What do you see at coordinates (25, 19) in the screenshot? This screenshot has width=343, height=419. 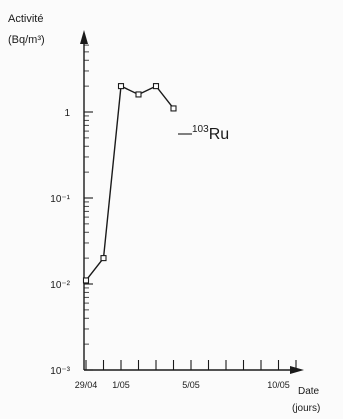 I see `y-axis-label-line1: Activité` at bounding box center [25, 19].